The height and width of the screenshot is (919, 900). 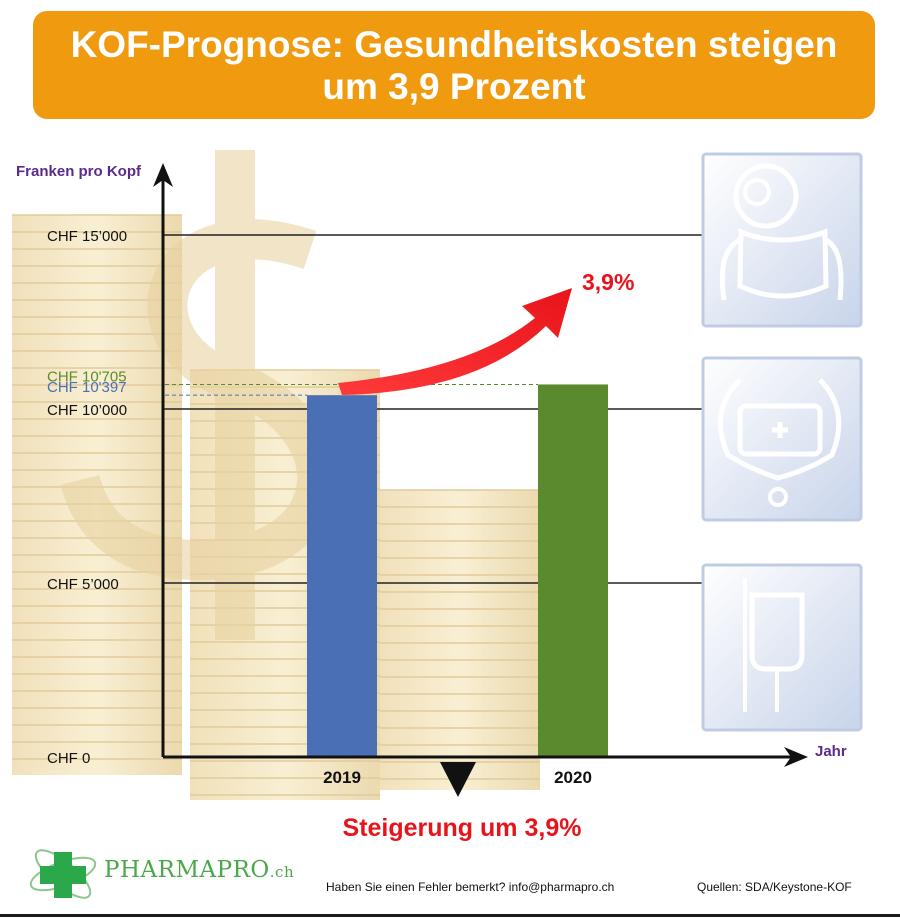 What do you see at coordinates (342, 576) in the screenshot?
I see `bar-2019` at bounding box center [342, 576].